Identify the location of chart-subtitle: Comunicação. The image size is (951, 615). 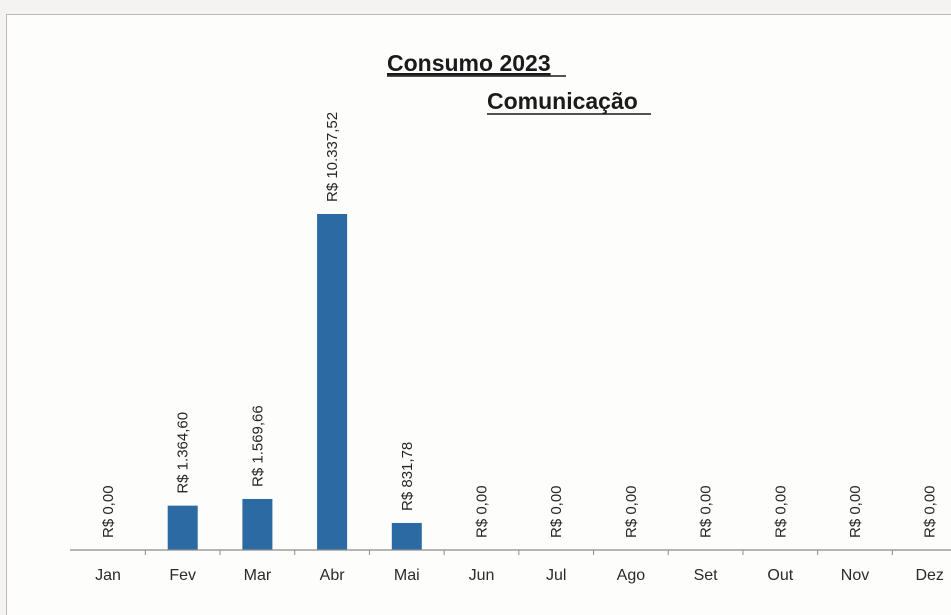
(562, 101).